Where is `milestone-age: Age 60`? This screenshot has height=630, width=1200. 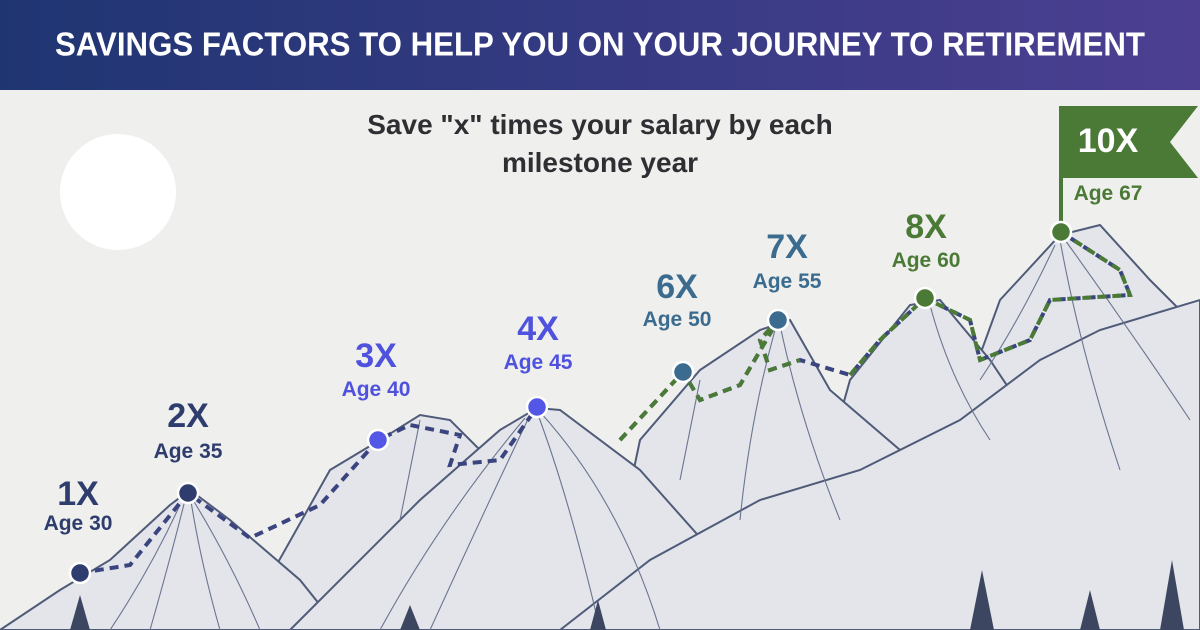 milestone-age: Age 60 is located at coordinates (926, 260).